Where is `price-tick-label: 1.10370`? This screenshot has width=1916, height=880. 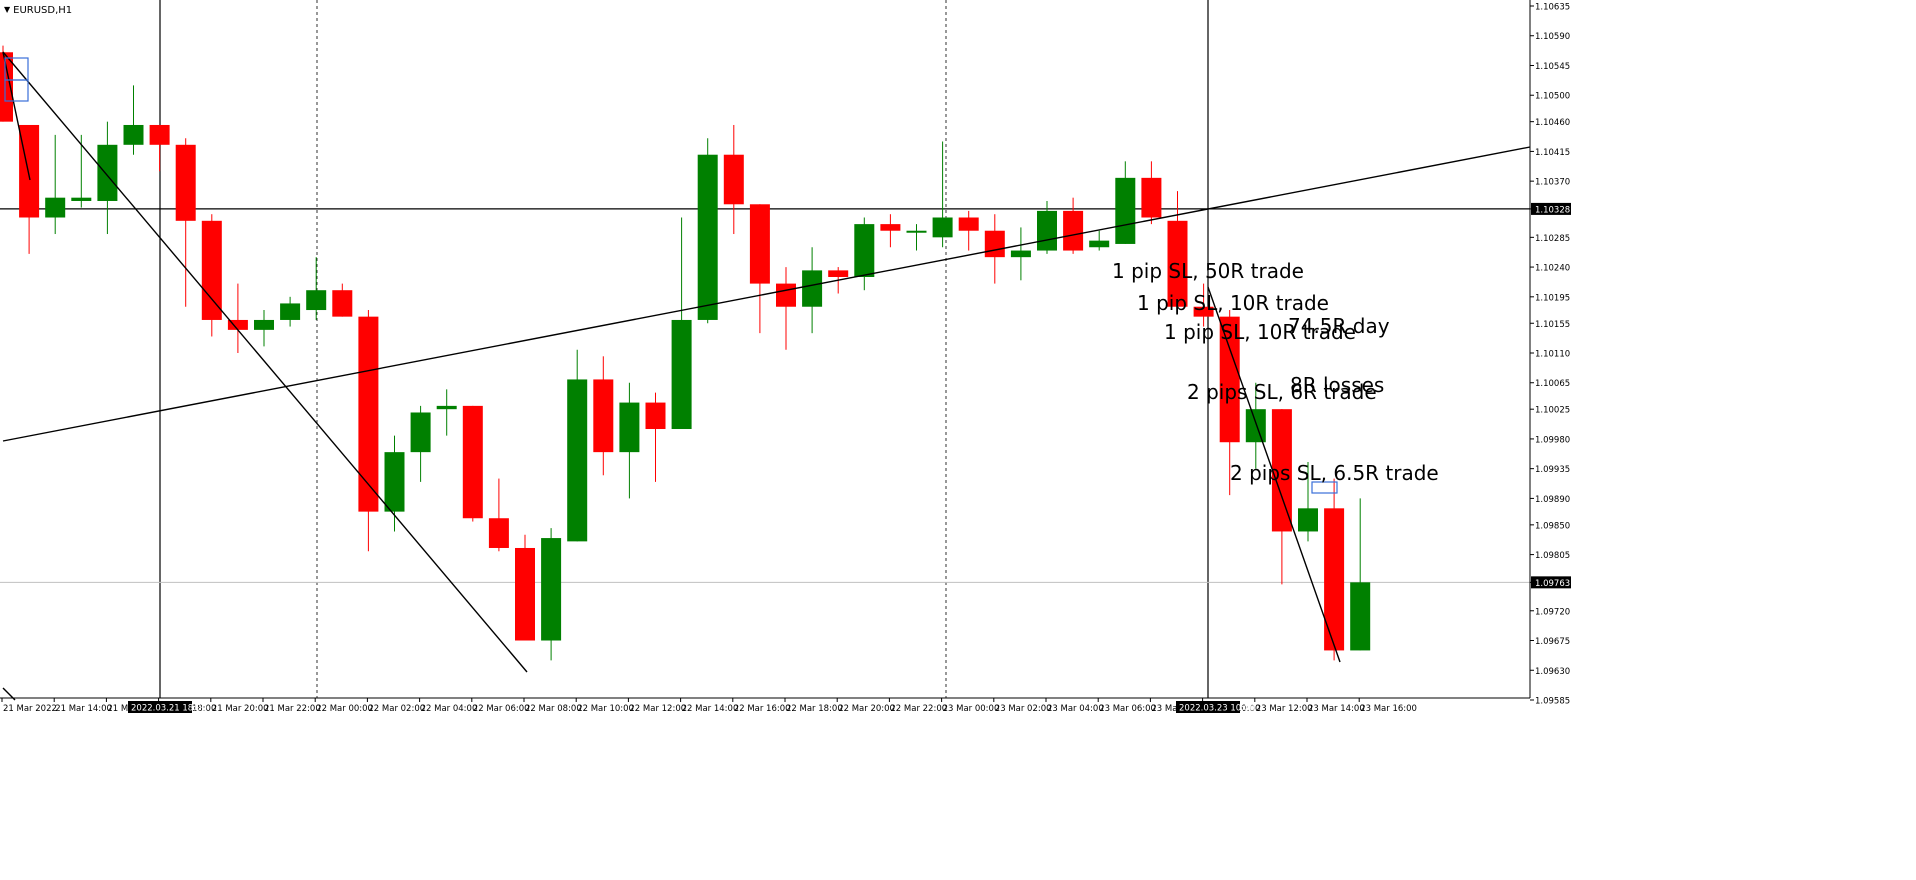 price-tick-label: 1.10370 is located at coordinates (1552, 183).